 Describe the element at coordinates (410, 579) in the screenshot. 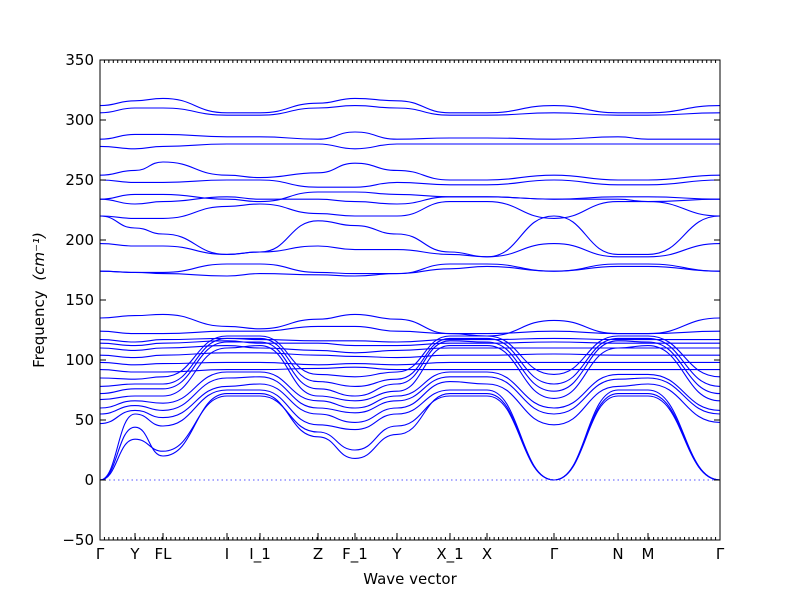

I see `x-axis-label: Wave vector` at that location.